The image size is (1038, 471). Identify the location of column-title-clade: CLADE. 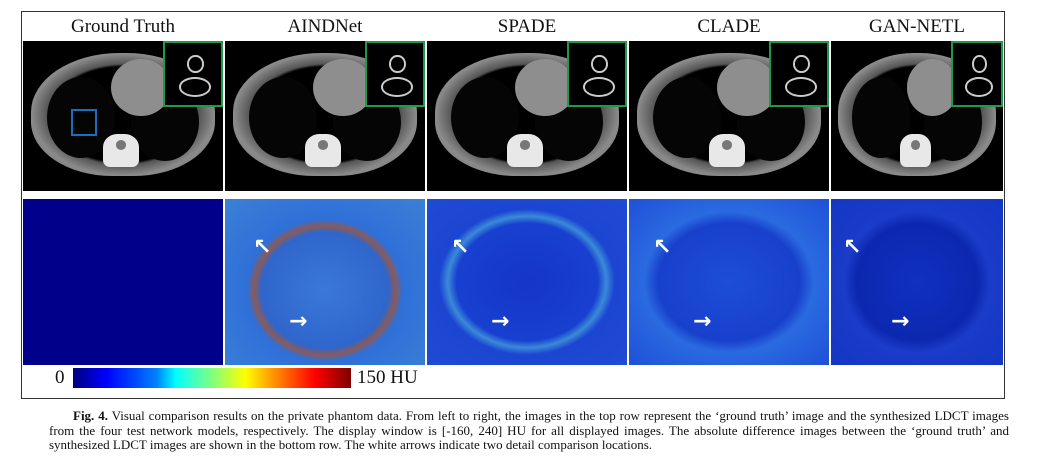
(729, 26).